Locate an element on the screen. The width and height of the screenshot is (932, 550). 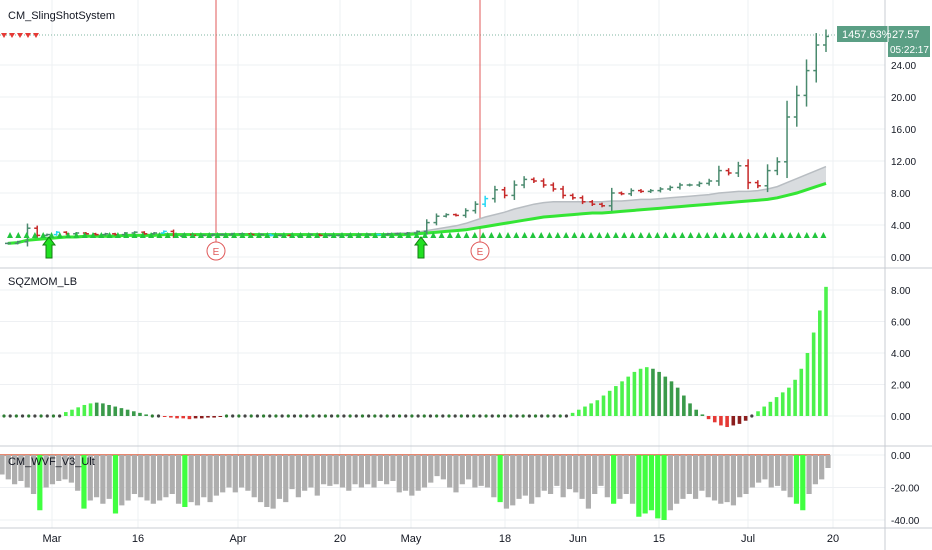
x-tick-4: May is located at coordinates (411, 539).